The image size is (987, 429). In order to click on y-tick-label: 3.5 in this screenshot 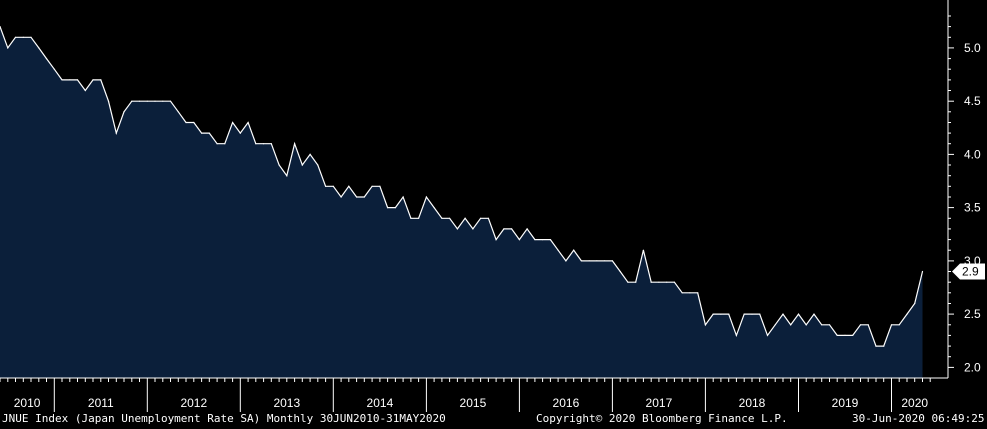, I will do `click(972, 208)`.